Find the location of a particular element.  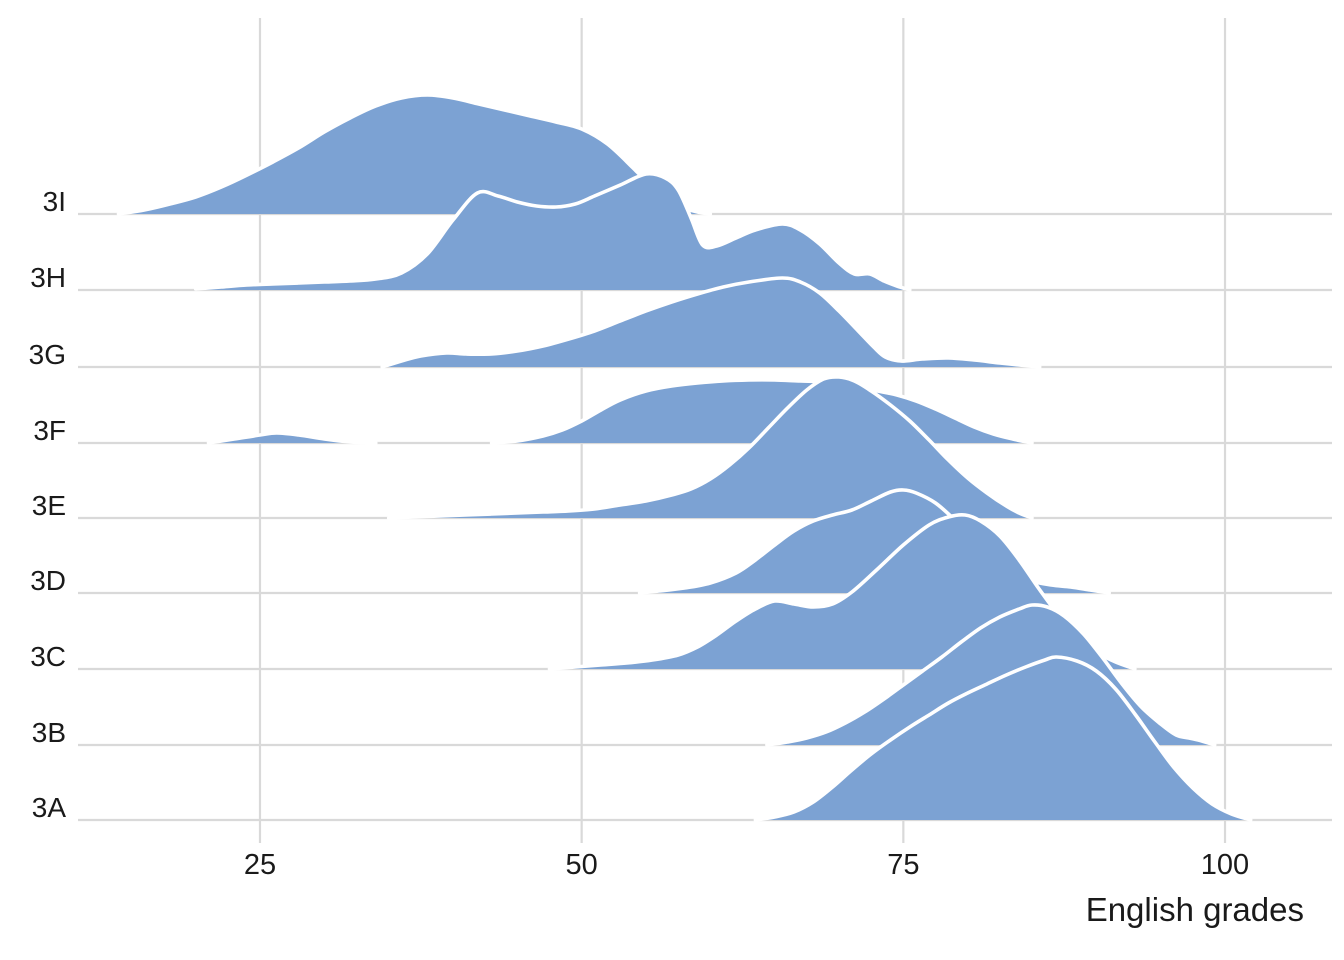

class-label-3D: 3D is located at coordinates (48, 580).